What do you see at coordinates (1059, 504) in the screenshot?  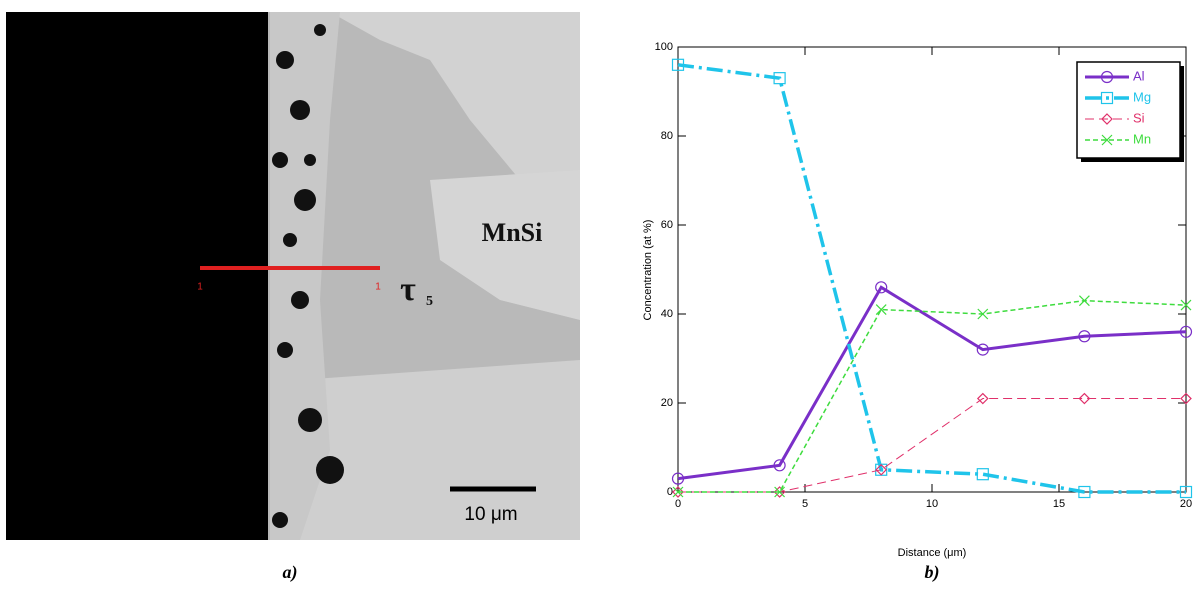 I see `x-tick-label: 15` at bounding box center [1059, 504].